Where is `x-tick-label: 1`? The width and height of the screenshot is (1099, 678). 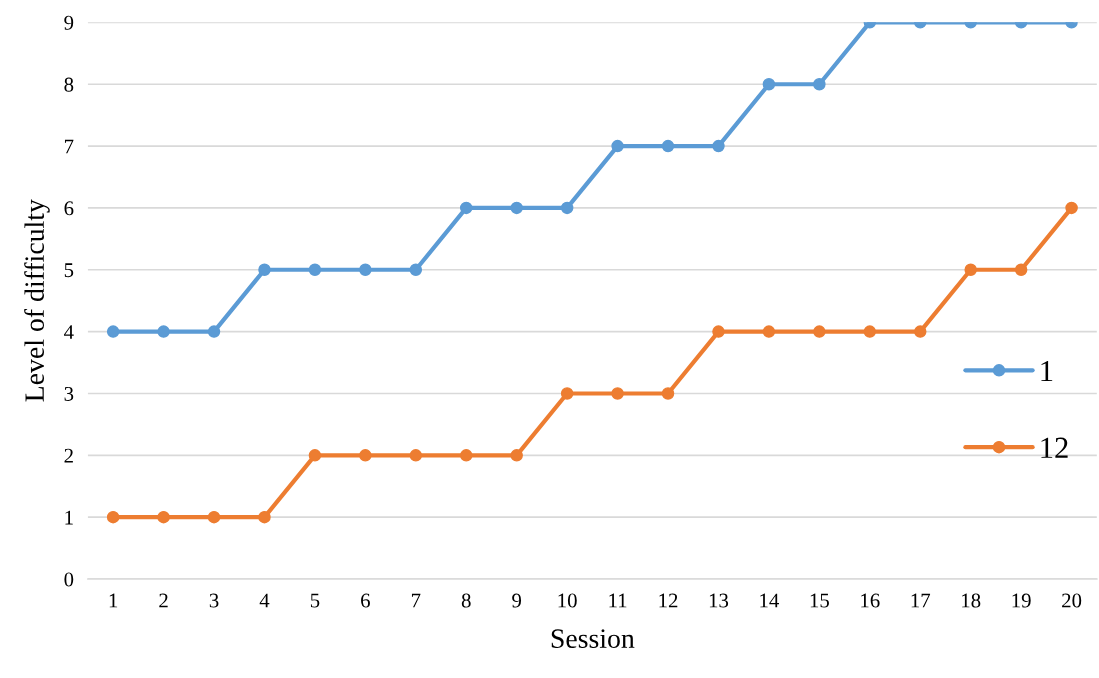
x-tick-label: 1 is located at coordinates (113, 600).